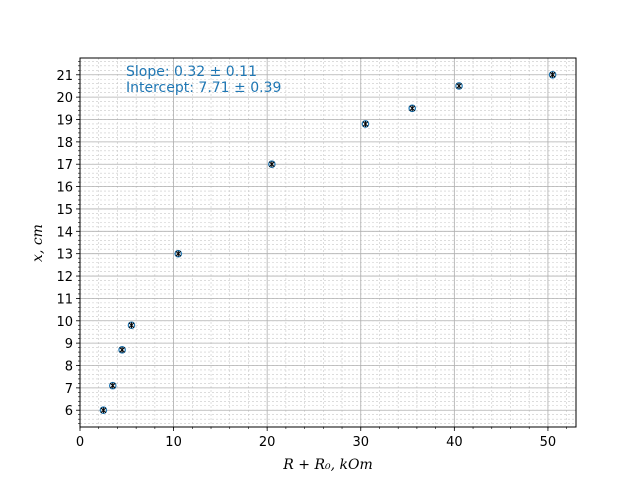 The width and height of the screenshot is (640, 480). What do you see at coordinates (454, 442) in the screenshot?
I see `x-tick-label: 40` at bounding box center [454, 442].